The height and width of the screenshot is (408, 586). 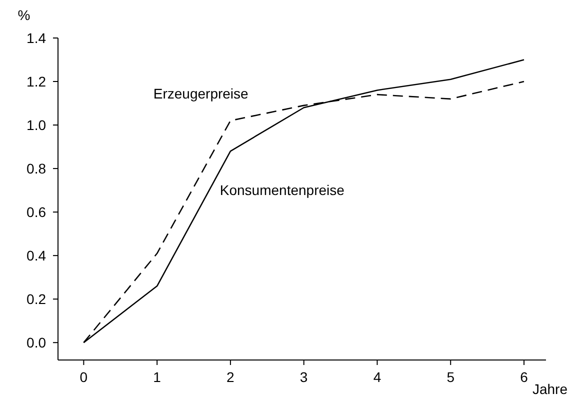 I want to click on y-tick-label: 1.0, so click(x=36, y=124).